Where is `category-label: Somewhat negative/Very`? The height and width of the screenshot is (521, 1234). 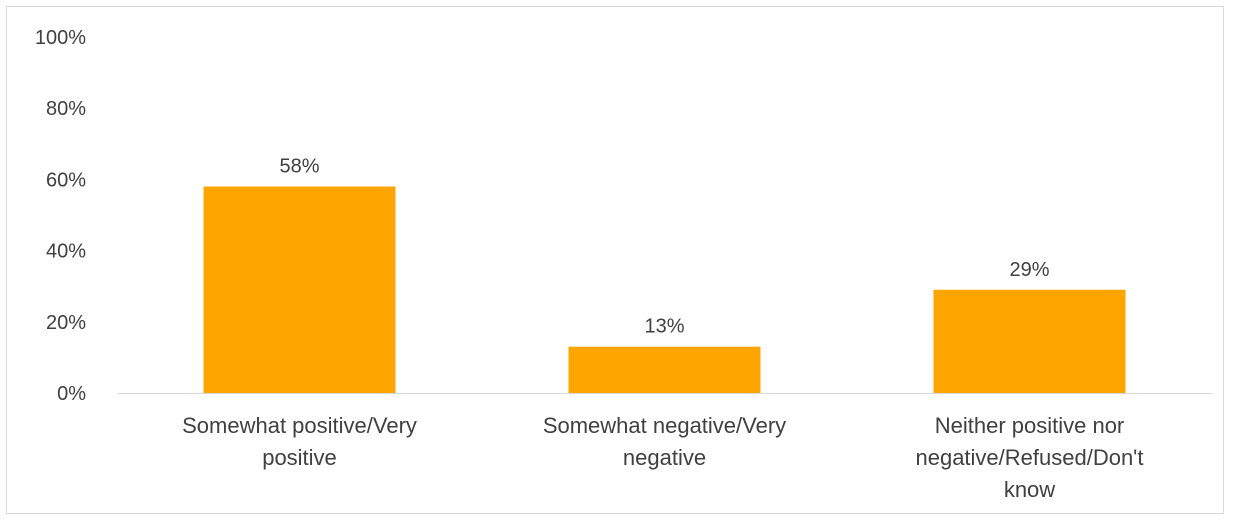 category-label: Somewhat negative/Very is located at coordinates (664, 425).